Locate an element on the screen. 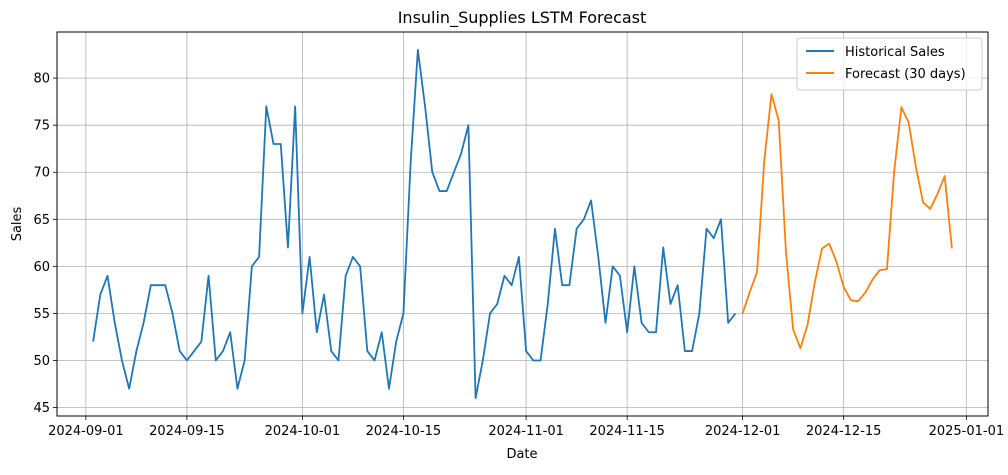 The height and width of the screenshot is (475, 1008). legend-label-forecast: Forecast (30 days) is located at coordinates (905, 74).